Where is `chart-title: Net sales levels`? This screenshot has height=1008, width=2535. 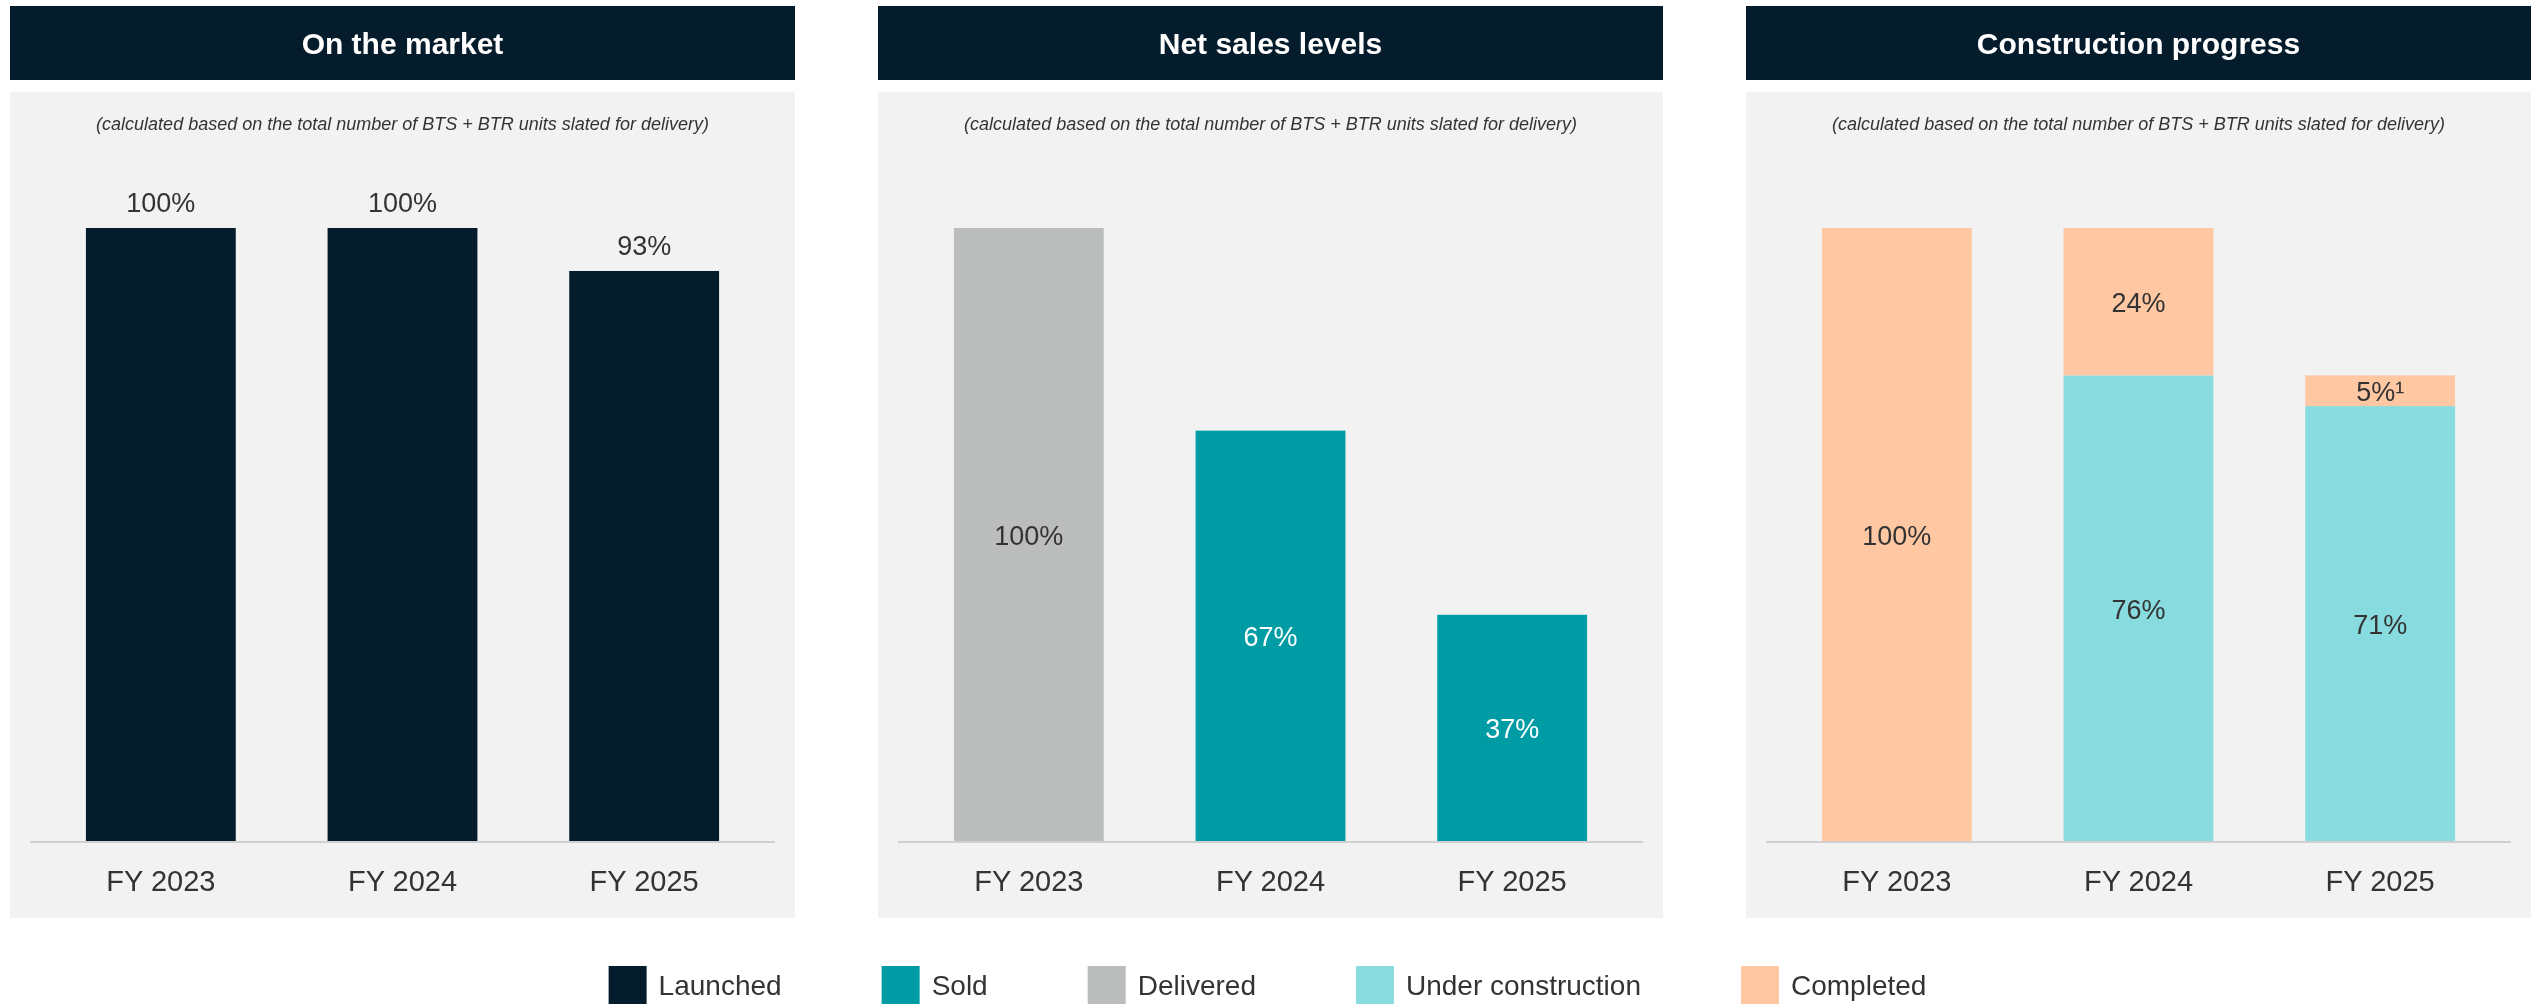 chart-title: Net sales levels is located at coordinates (1270, 43).